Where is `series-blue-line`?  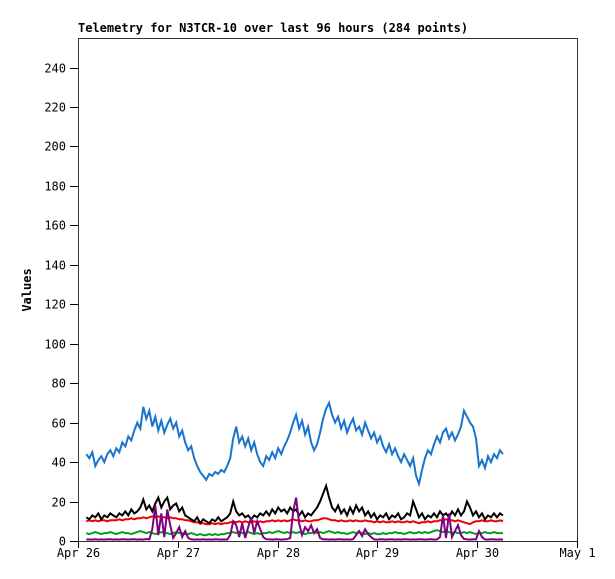 series-blue-line is located at coordinates (294, 444).